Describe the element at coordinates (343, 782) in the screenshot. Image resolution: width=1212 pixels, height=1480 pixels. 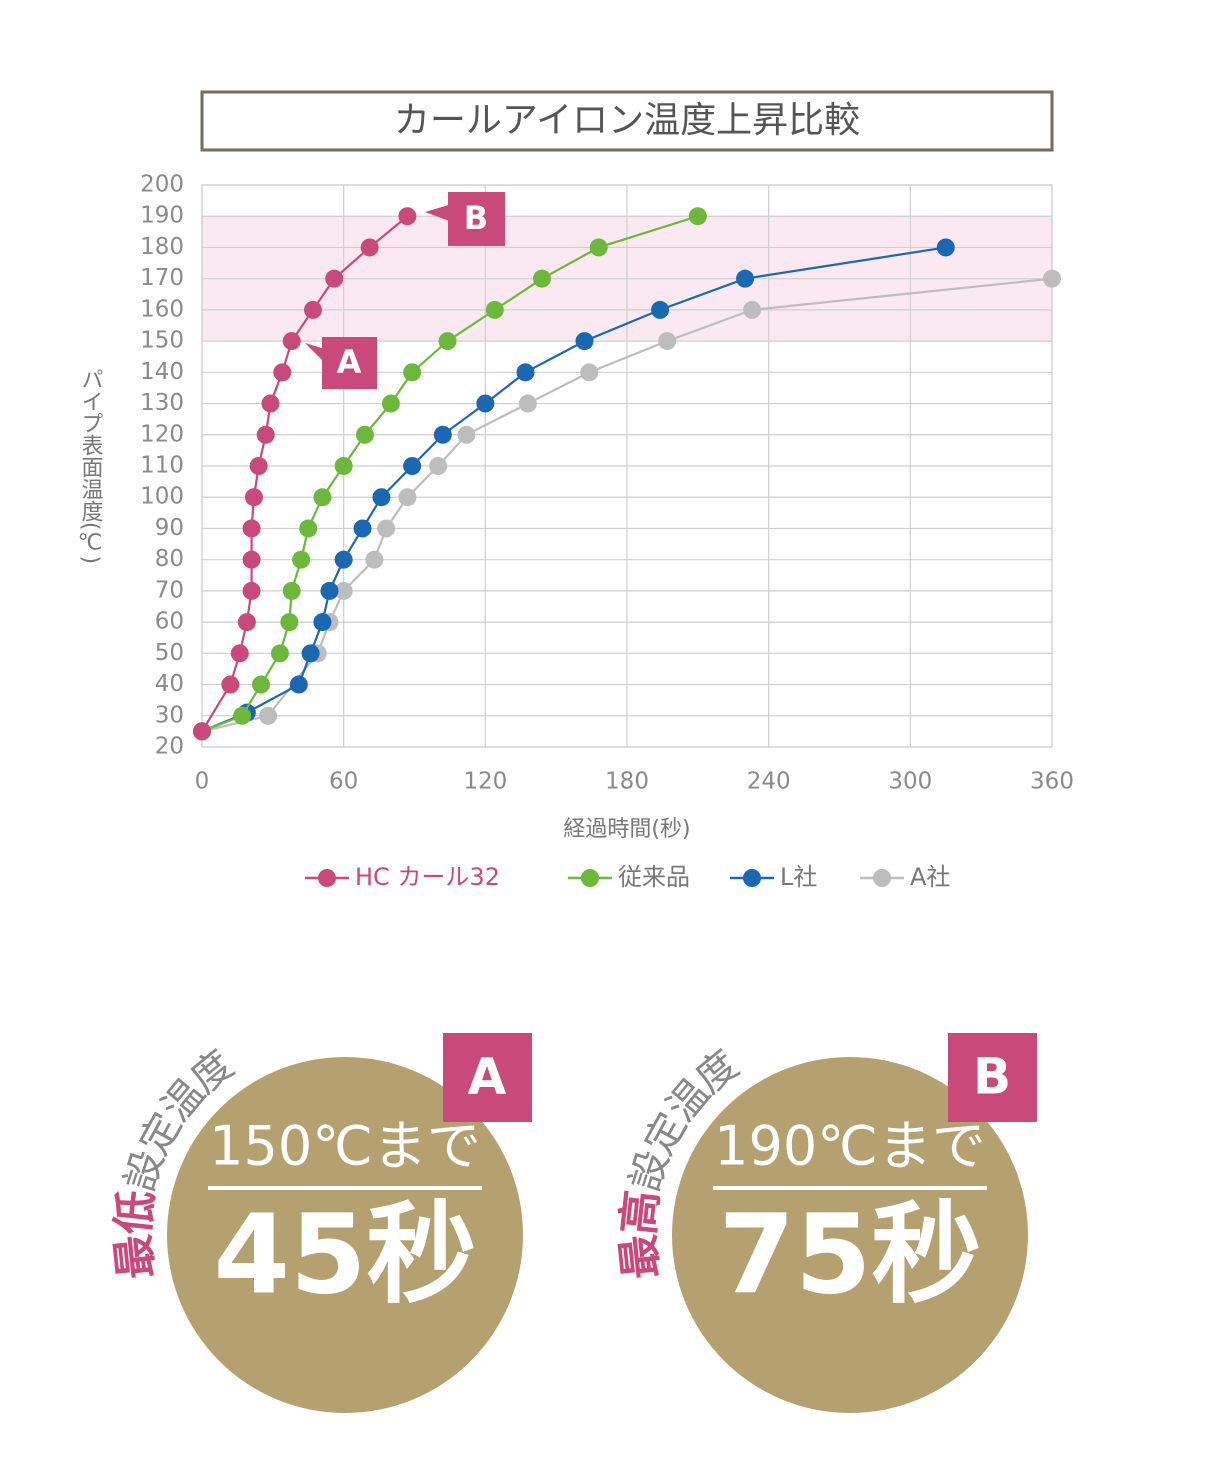
I see `x-tick-label: 60` at that location.